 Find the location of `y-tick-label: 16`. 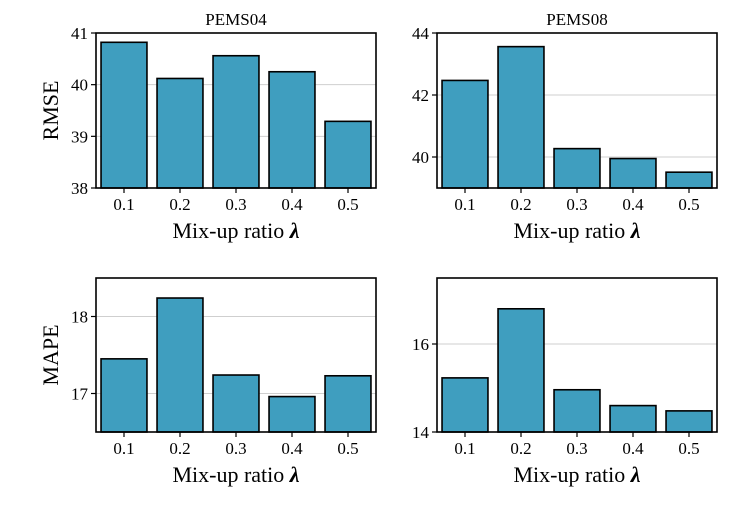

y-tick-label: 16 is located at coordinates (420, 344).